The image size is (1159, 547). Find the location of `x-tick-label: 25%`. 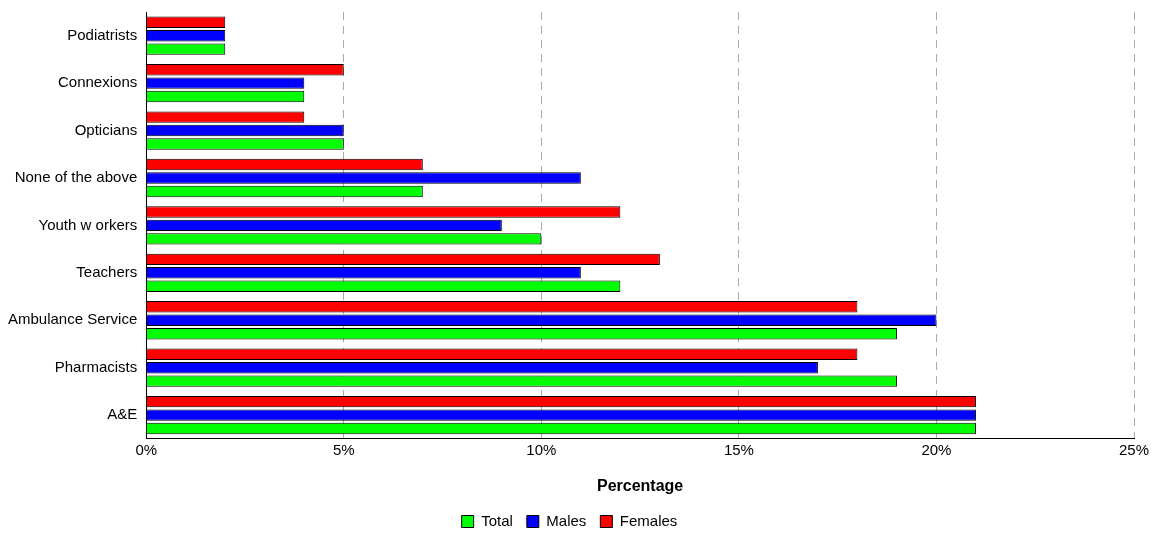

x-tick-label: 25% is located at coordinates (1134, 449).